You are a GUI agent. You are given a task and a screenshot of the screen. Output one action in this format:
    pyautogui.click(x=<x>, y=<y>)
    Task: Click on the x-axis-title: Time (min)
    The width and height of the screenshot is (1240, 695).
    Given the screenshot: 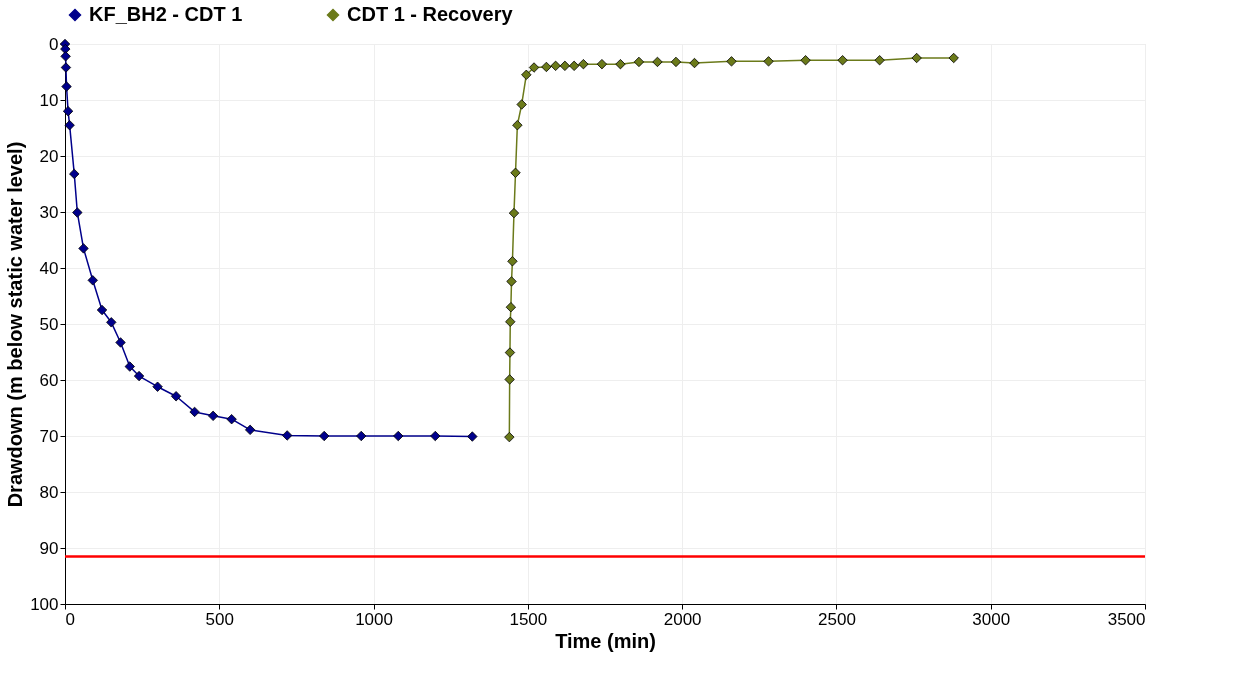 What is the action you would take?
    pyautogui.click(x=605, y=640)
    